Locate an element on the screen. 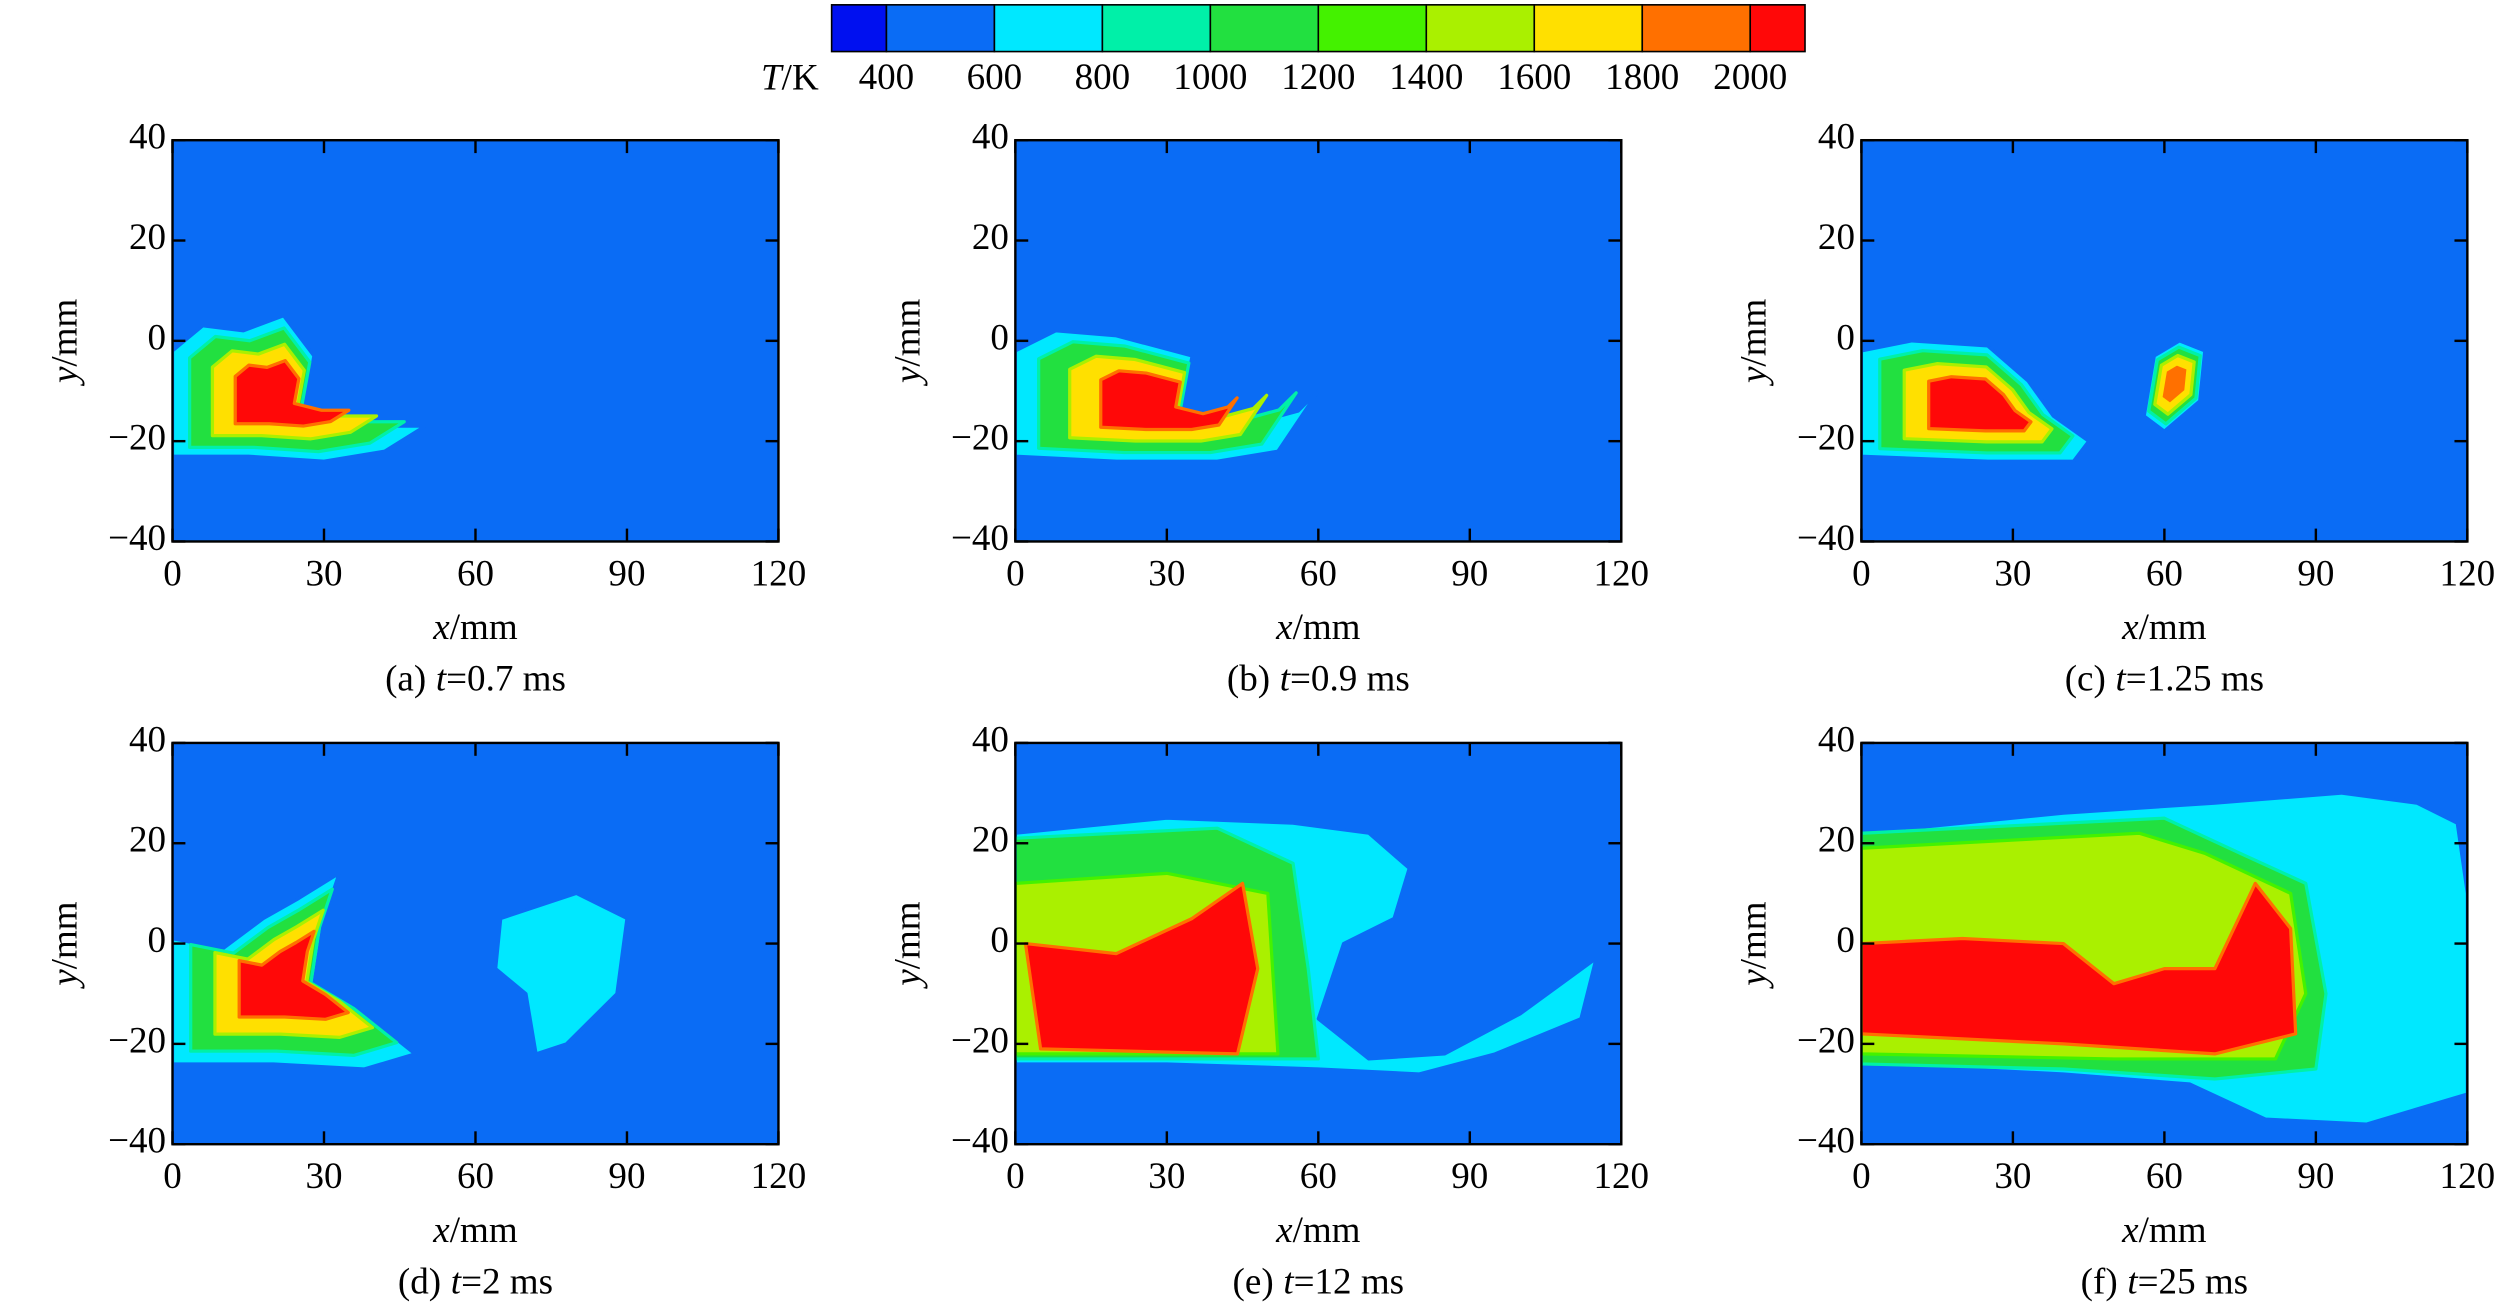 This screenshot has height=1306, width=2519. caption-value: =0.9 ms is located at coordinates (1350, 678).